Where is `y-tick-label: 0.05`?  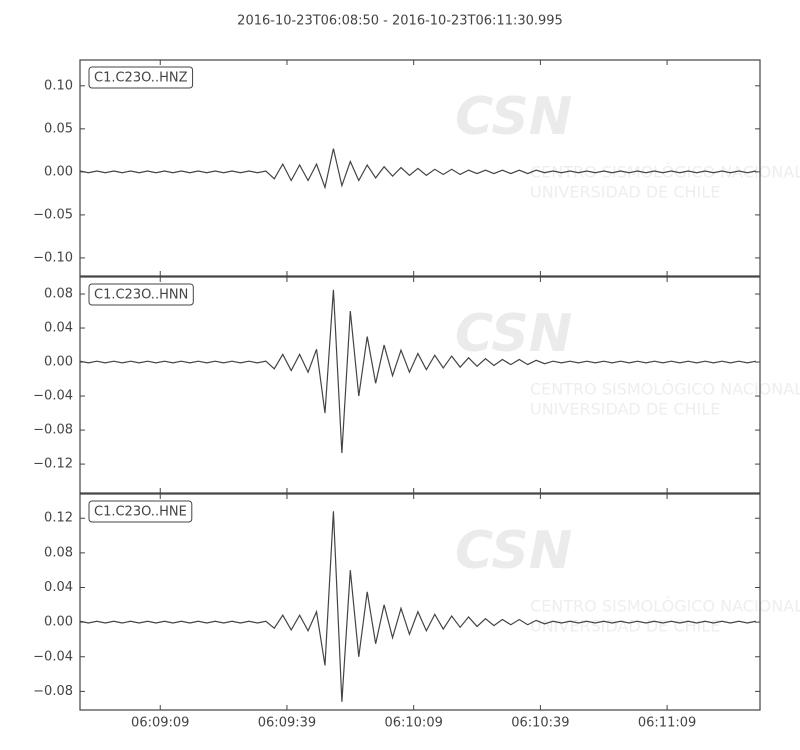
y-tick-label: 0.05 is located at coordinates (58, 128).